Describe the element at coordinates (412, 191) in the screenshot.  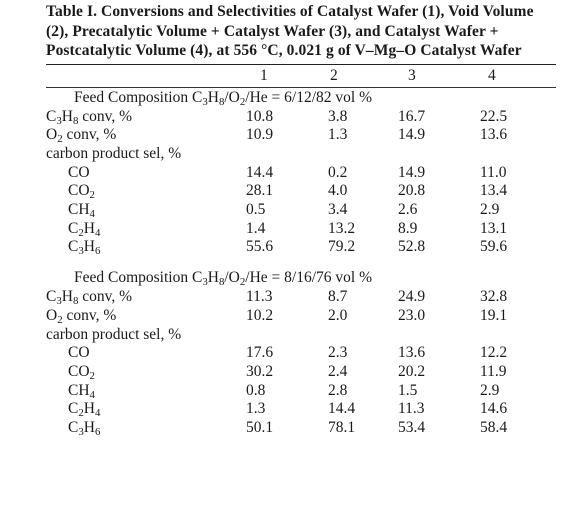
I see `cell-value: 20.8` at that location.